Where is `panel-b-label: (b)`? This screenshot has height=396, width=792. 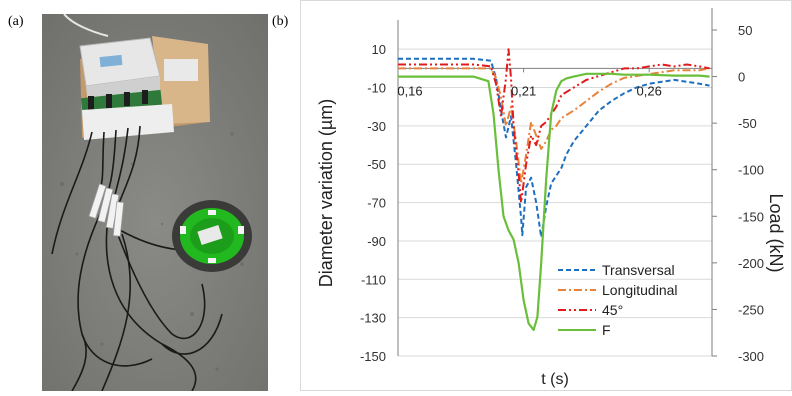
panel-b-label: (b) is located at coordinates (280, 21).